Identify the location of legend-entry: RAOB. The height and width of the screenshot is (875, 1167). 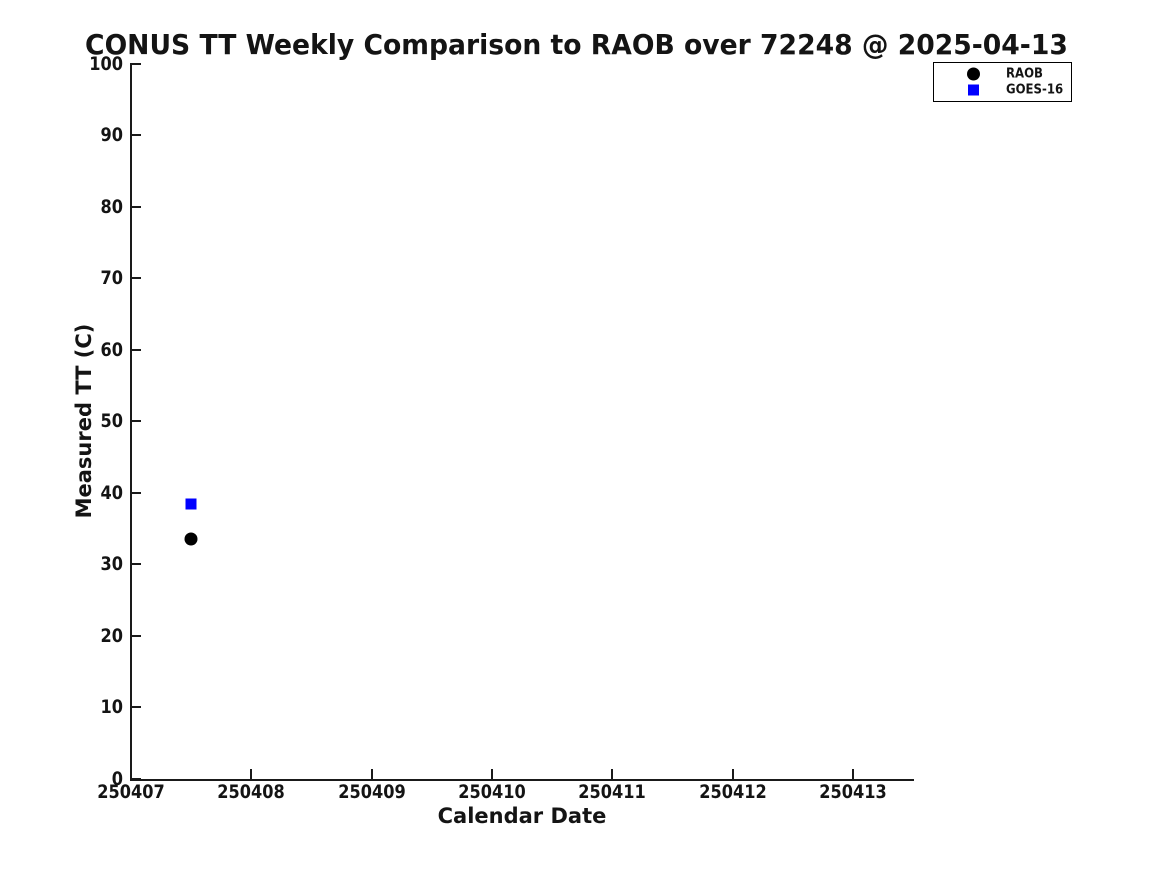
(1002, 74).